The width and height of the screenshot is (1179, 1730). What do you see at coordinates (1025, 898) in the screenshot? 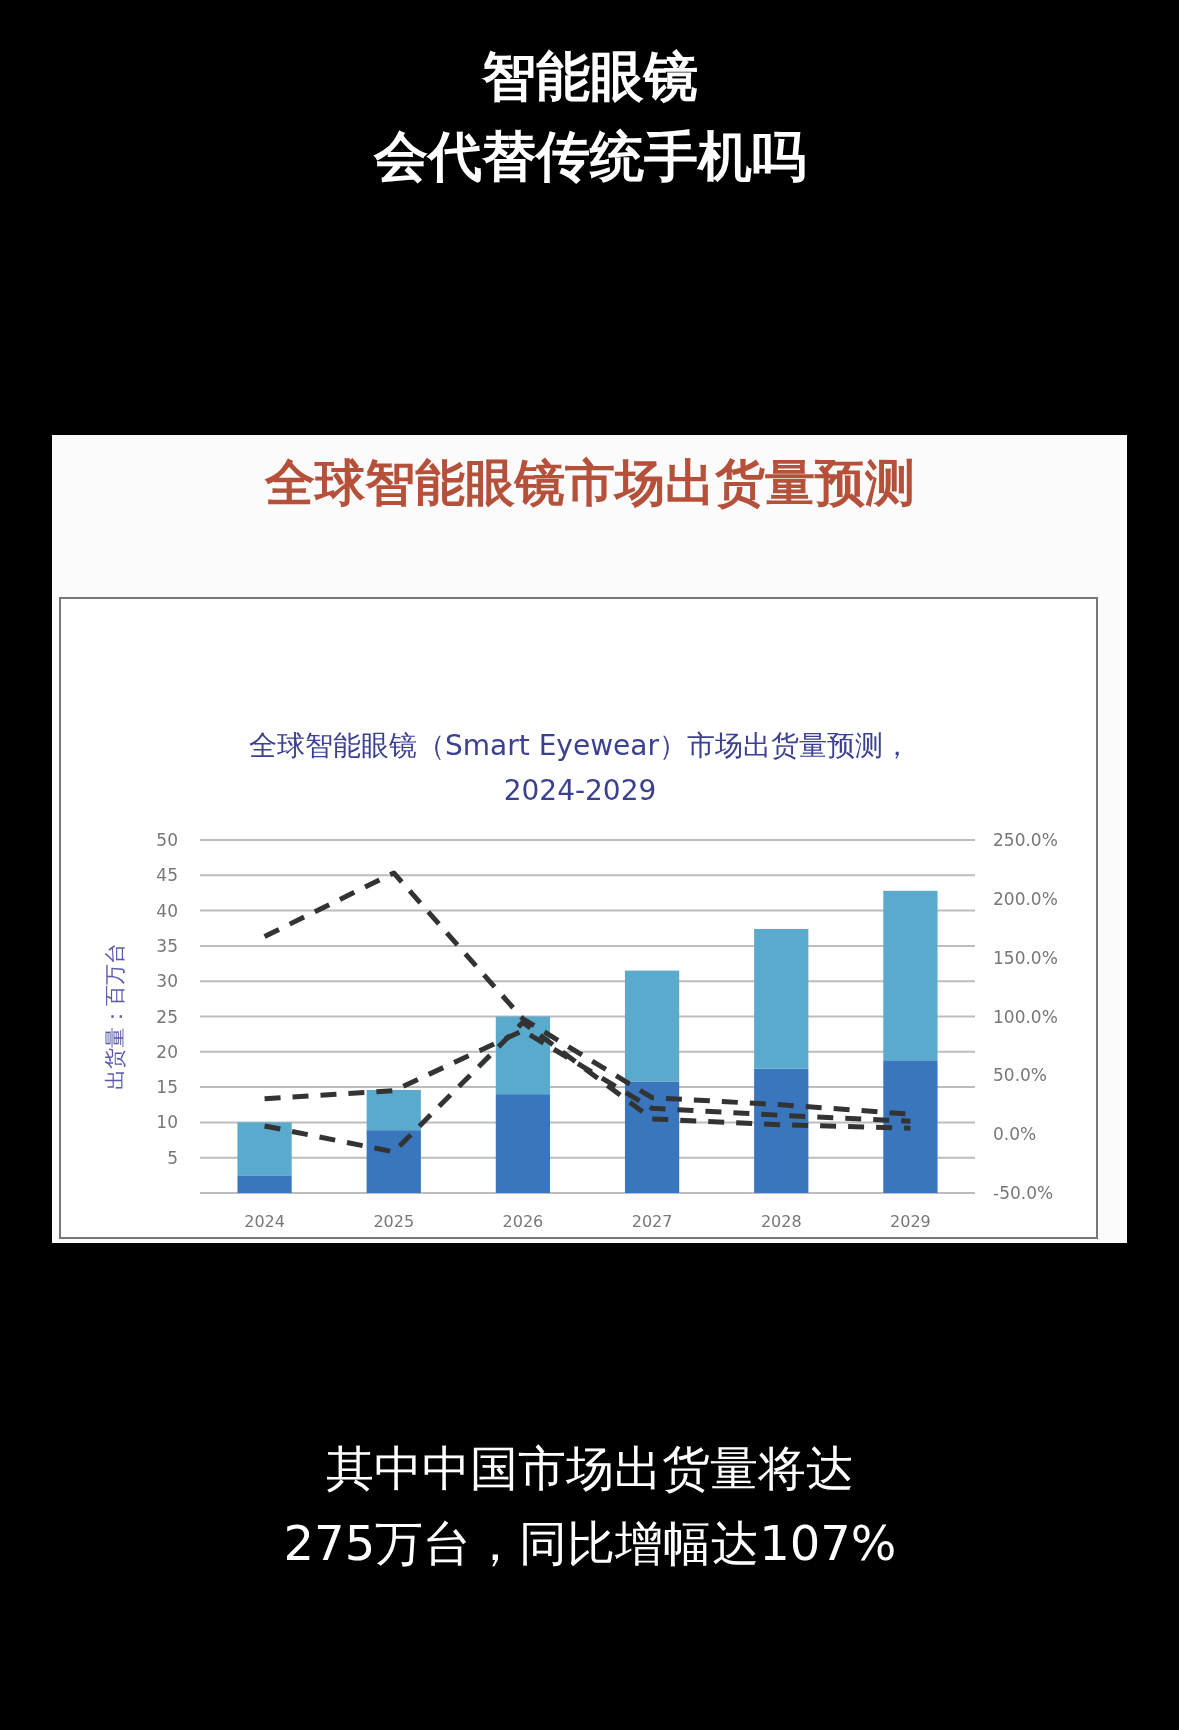
I see `y2-tick-label: 200.0%` at bounding box center [1025, 898].